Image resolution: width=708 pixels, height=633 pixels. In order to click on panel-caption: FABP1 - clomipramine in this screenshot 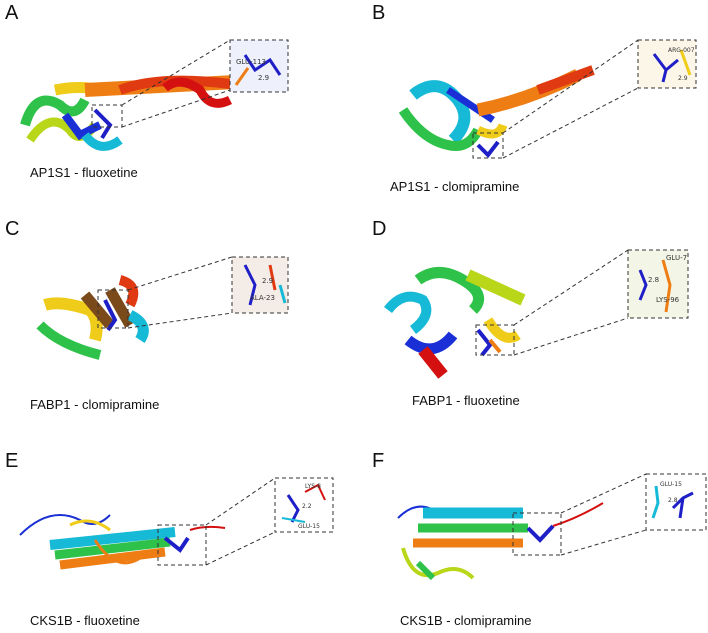, I will do `click(95, 404)`.